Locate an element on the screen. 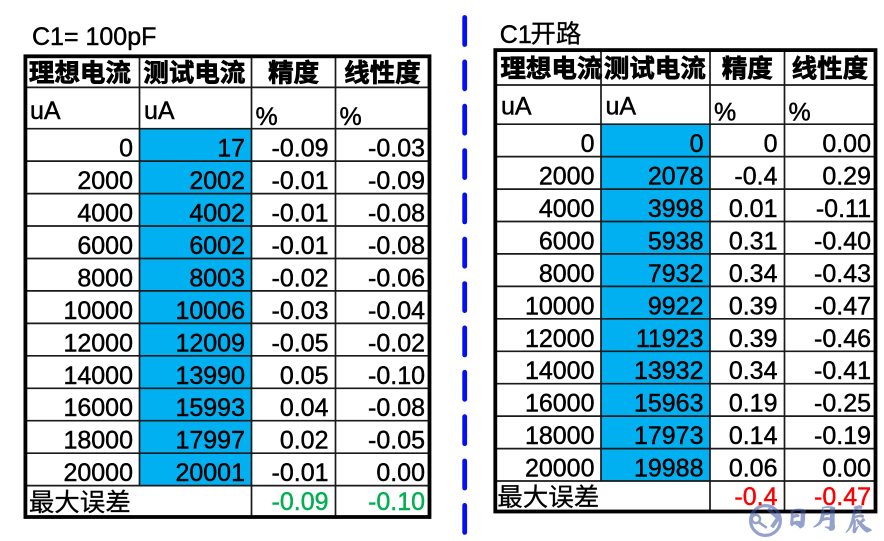 The image size is (884, 541). svg-text: 2078 is located at coordinates (676, 177).